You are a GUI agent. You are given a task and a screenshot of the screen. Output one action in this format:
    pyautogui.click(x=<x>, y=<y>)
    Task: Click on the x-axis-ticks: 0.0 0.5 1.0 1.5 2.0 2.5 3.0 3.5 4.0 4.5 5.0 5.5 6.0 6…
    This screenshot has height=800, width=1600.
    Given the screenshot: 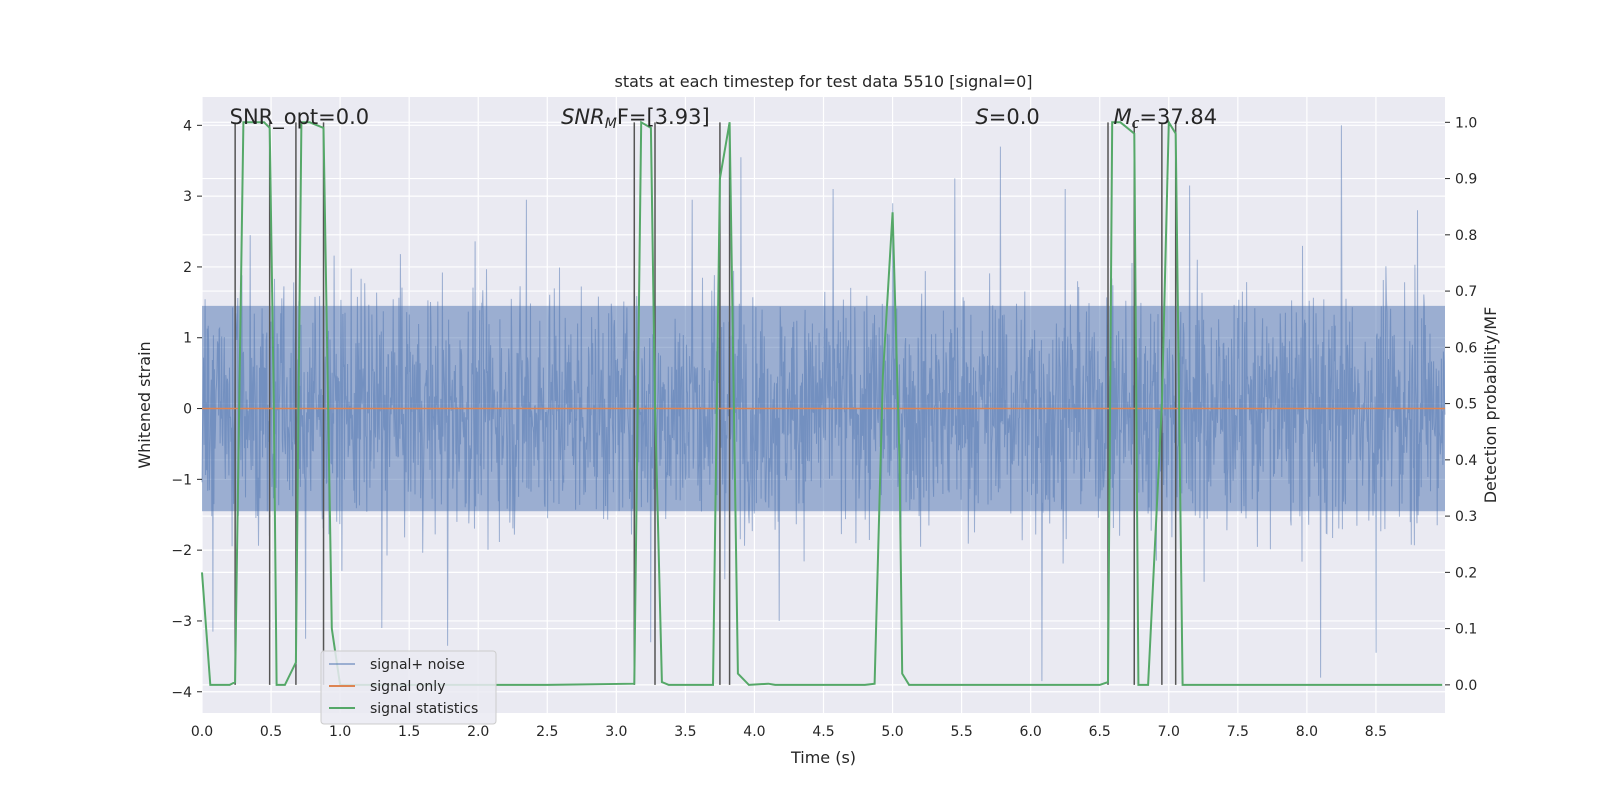 What is the action you would take?
    pyautogui.click(x=789, y=732)
    